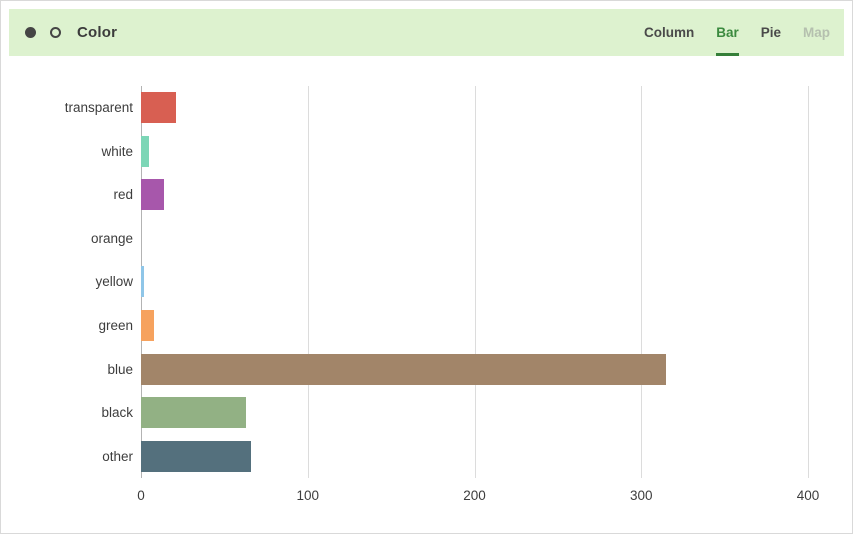  I want to click on category-label-black: black, so click(117, 413).